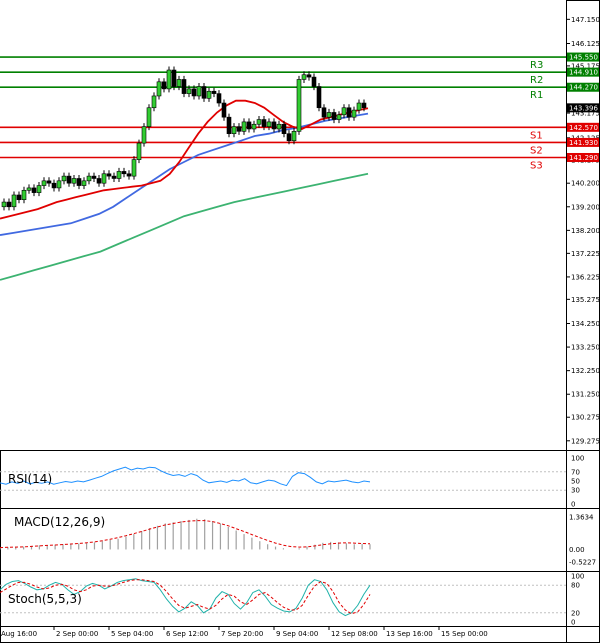 The image size is (600, 643). I want to click on time-tick-label: Aug 16:00, so click(19, 634).